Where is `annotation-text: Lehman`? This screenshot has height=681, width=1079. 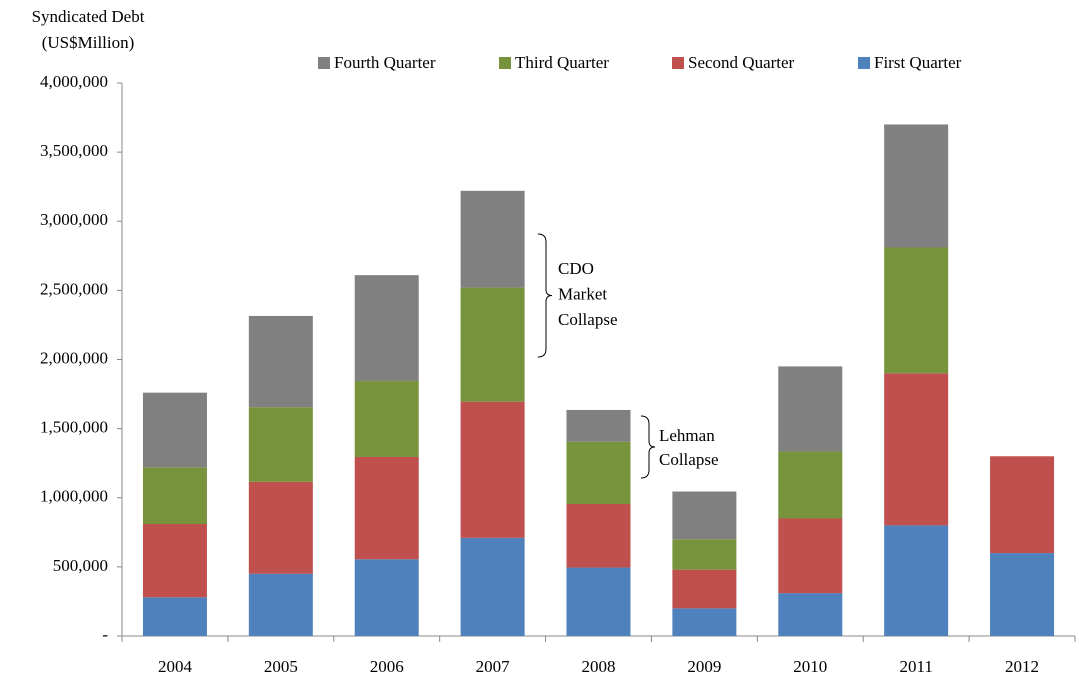
annotation-text: Lehman is located at coordinates (687, 435).